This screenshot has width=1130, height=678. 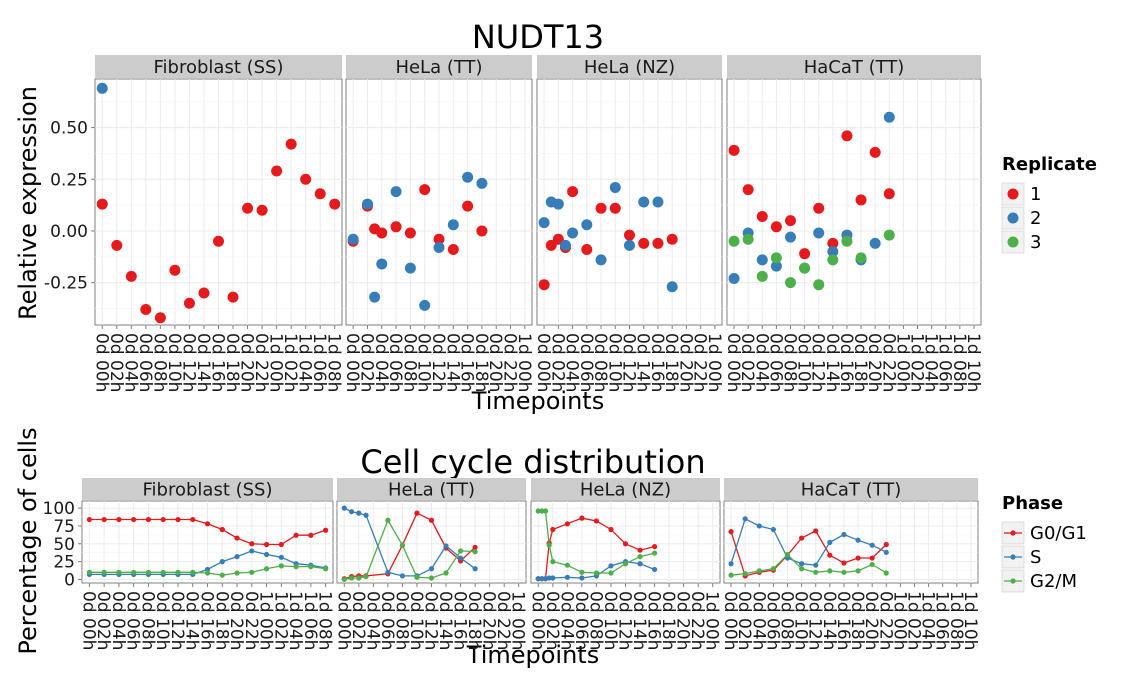 What do you see at coordinates (518, 620) in the screenshot?
I see `bottom-x-tick-label-1-12: 1d 00h` at bounding box center [518, 620].